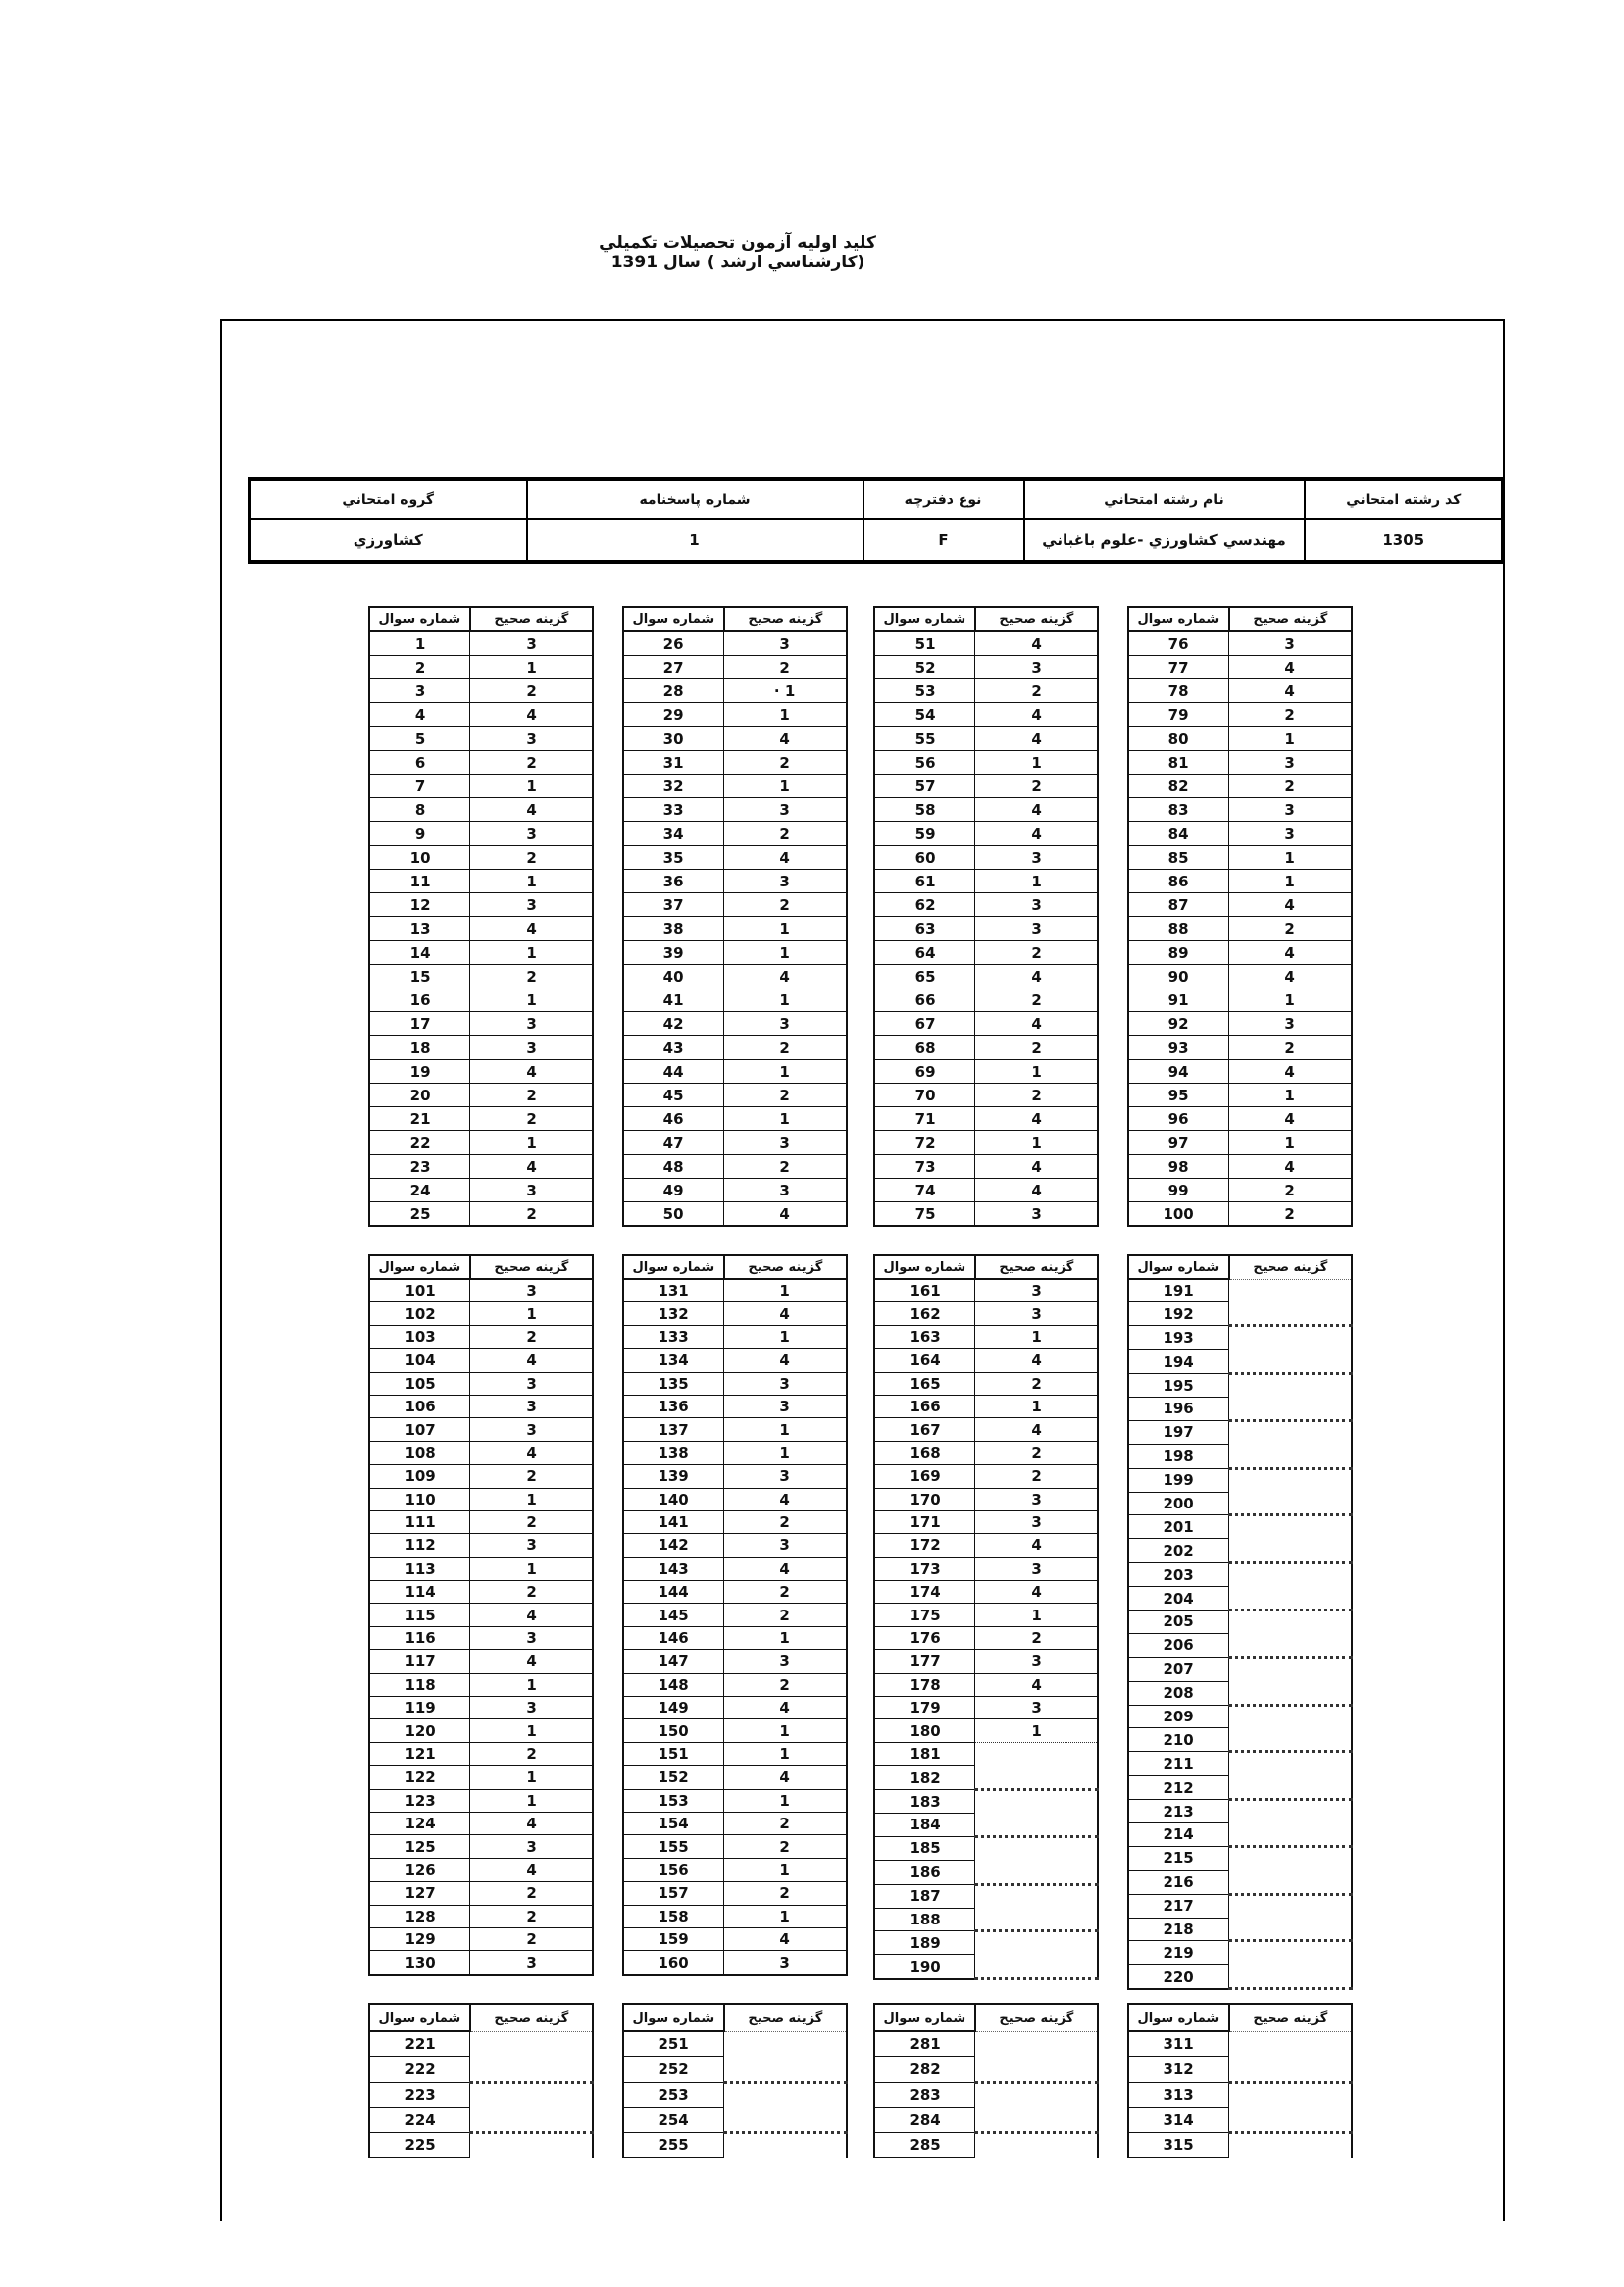 This screenshot has width=1624, height=2287. What do you see at coordinates (986, 1661) in the screenshot?
I see `answer-row: 177 3` at bounding box center [986, 1661].